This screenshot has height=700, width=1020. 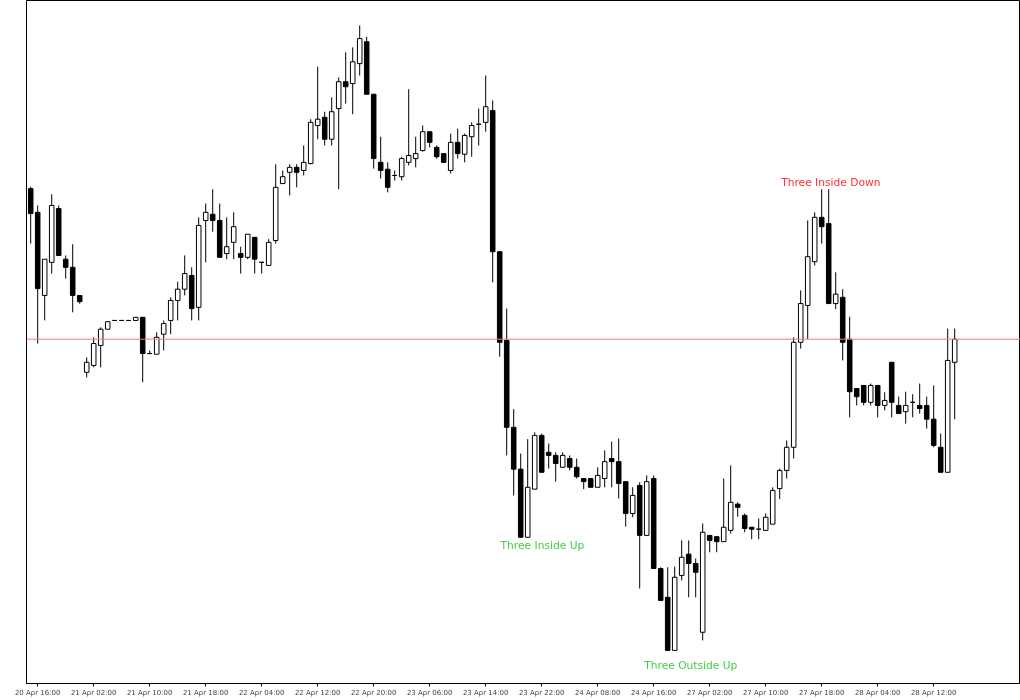 What do you see at coordinates (542, 545) in the screenshot?
I see `annotation: Three Inside Up` at bounding box center [542, 545].